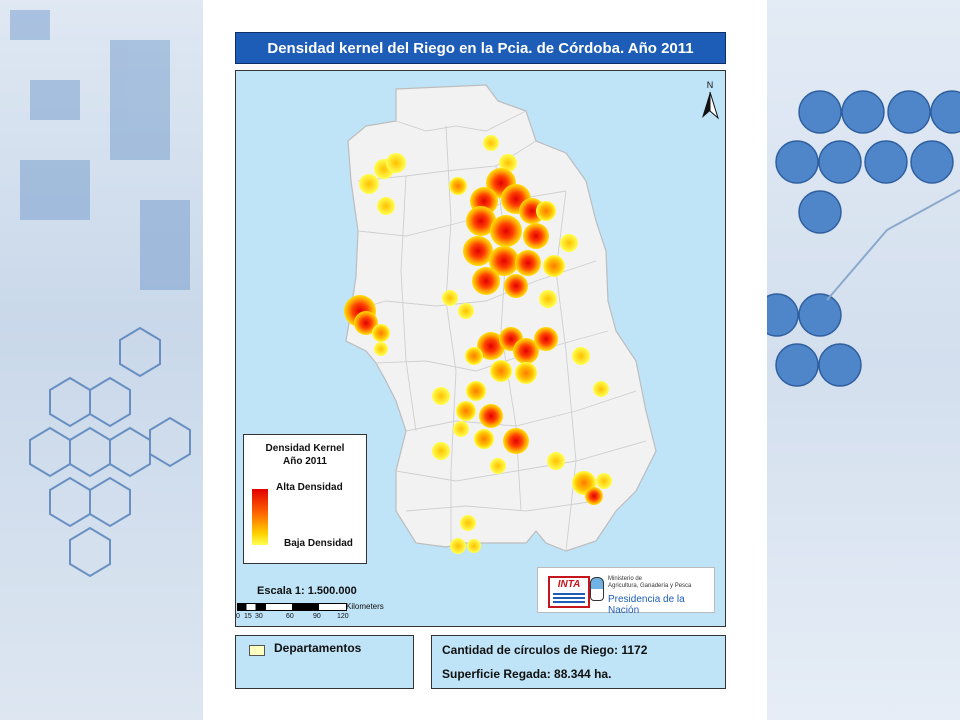 Image resolution: width=960 pixels, height=720 pixels. I want to click on irrigation-pattern-left, so click(100, 294).